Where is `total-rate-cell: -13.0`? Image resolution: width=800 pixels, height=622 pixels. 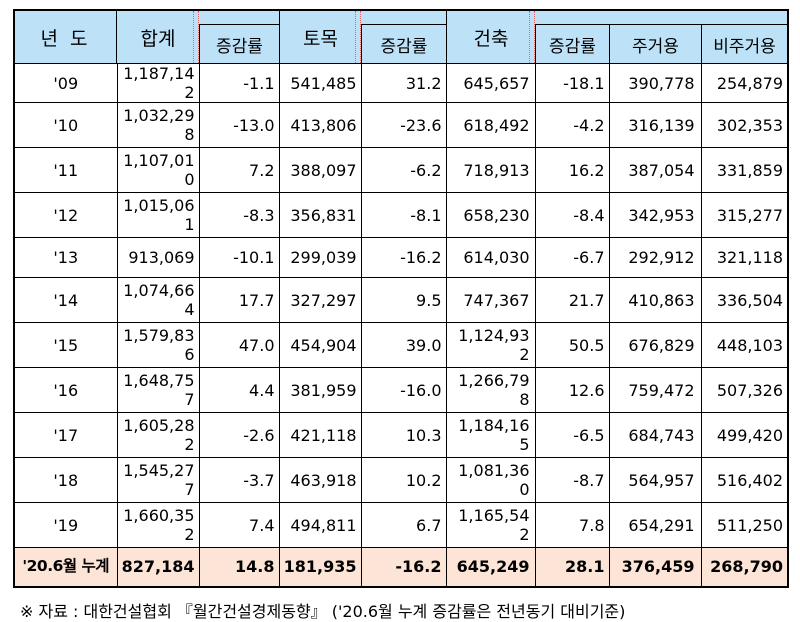
total-rate-cell: -13.0 is located at coordinates (239, 125).